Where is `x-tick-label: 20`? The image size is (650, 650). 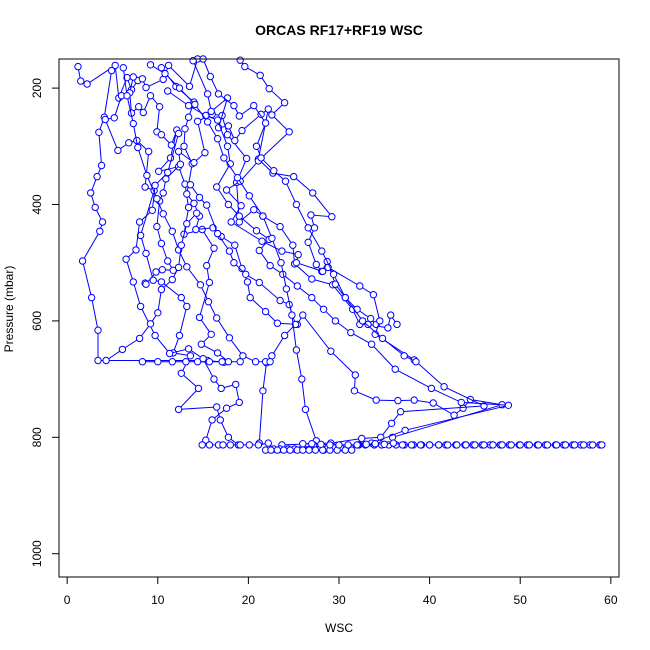 x-tick-label: 20 is located at coordinates (249, 600).